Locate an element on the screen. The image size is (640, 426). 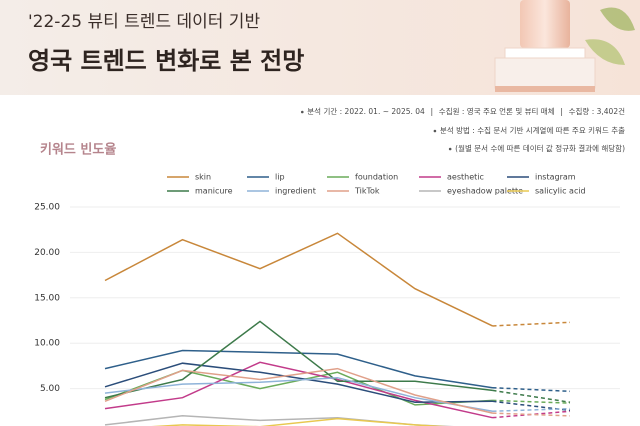
legend-label: lip is located at coordinates (280, 177).